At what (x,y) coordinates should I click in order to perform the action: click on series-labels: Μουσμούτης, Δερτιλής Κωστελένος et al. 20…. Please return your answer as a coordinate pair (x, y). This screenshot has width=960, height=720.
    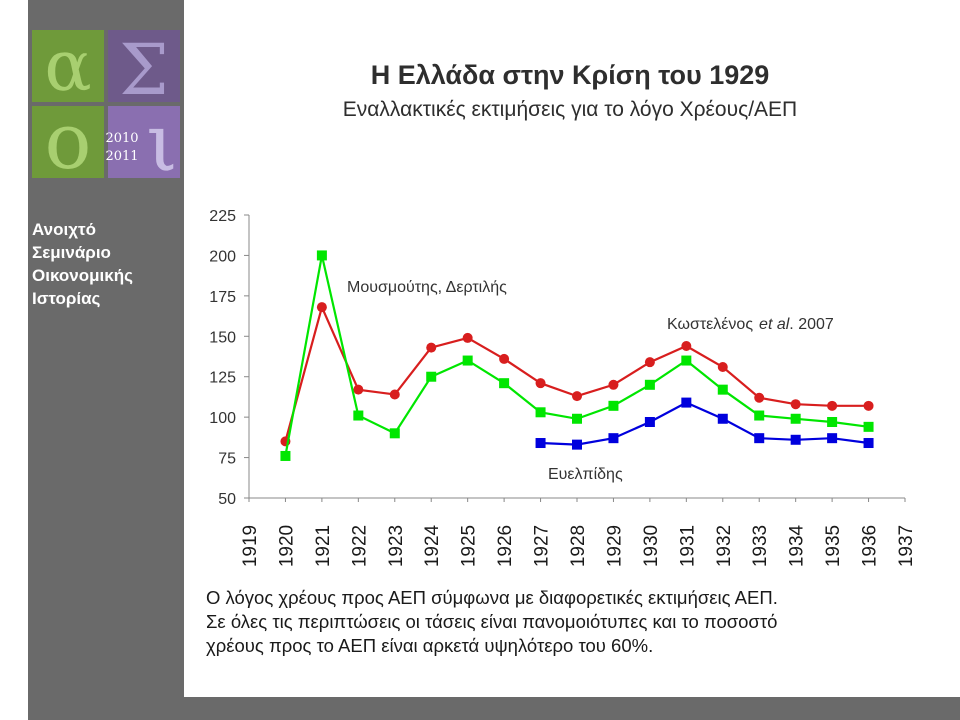
    Looking at the image, I should click on (590, 381).